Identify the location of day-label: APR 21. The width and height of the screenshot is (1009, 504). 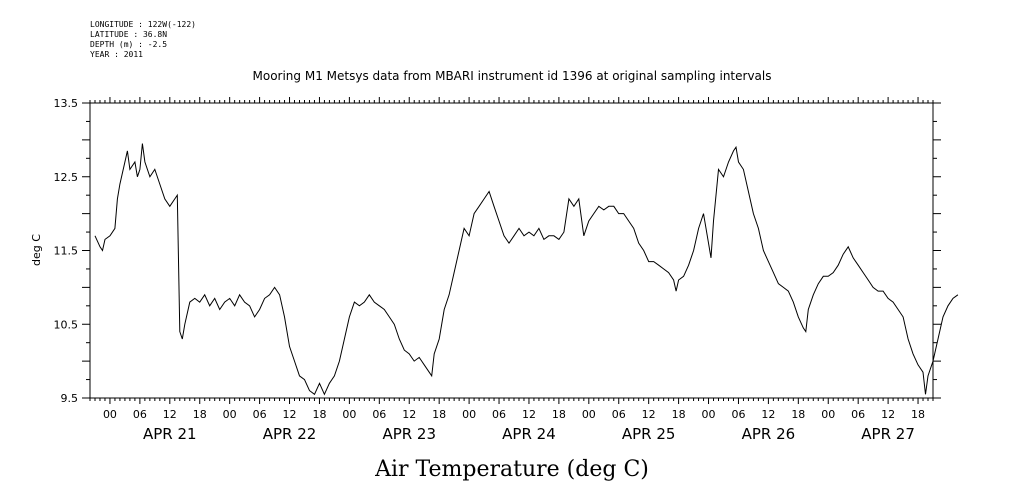
(170, 434).